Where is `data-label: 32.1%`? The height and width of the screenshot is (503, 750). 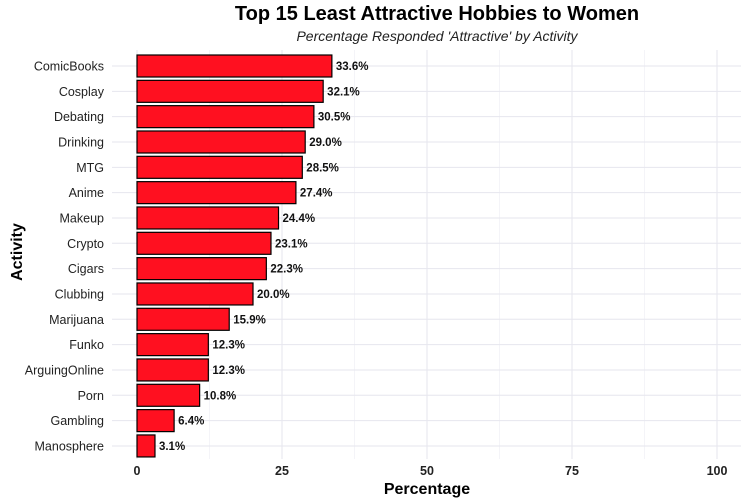 data-label: 32.1% is located at coordinates (343, 92).